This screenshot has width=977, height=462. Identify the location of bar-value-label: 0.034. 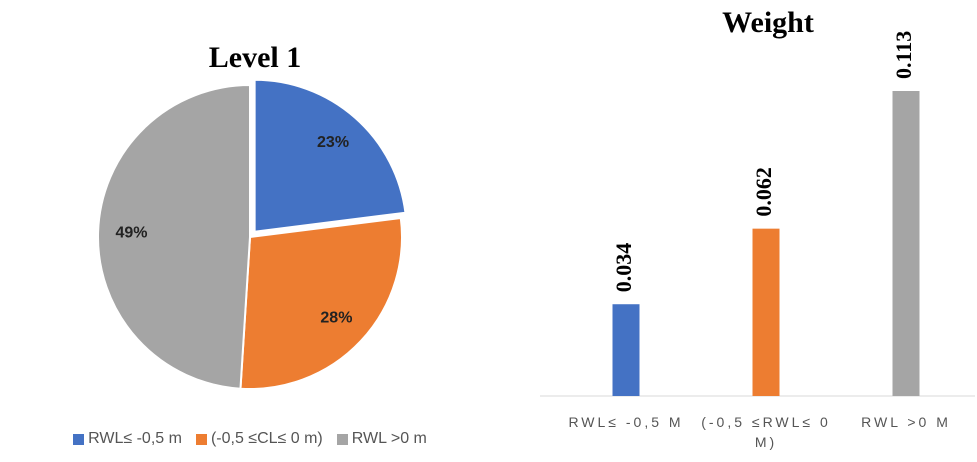
(623, 268).